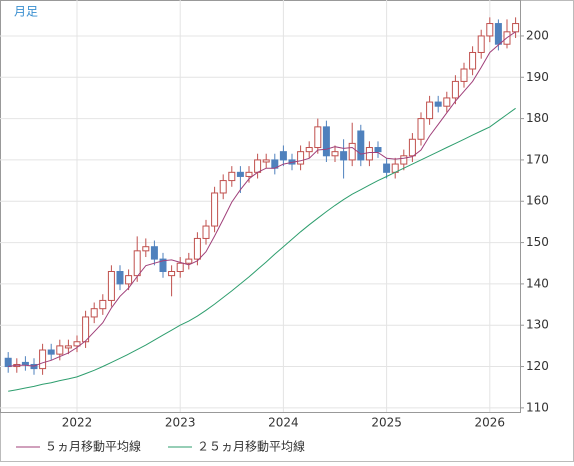 This screenshot has height=466, width=574. I want to click on x-tick-label: 2026, so click(490, 423).